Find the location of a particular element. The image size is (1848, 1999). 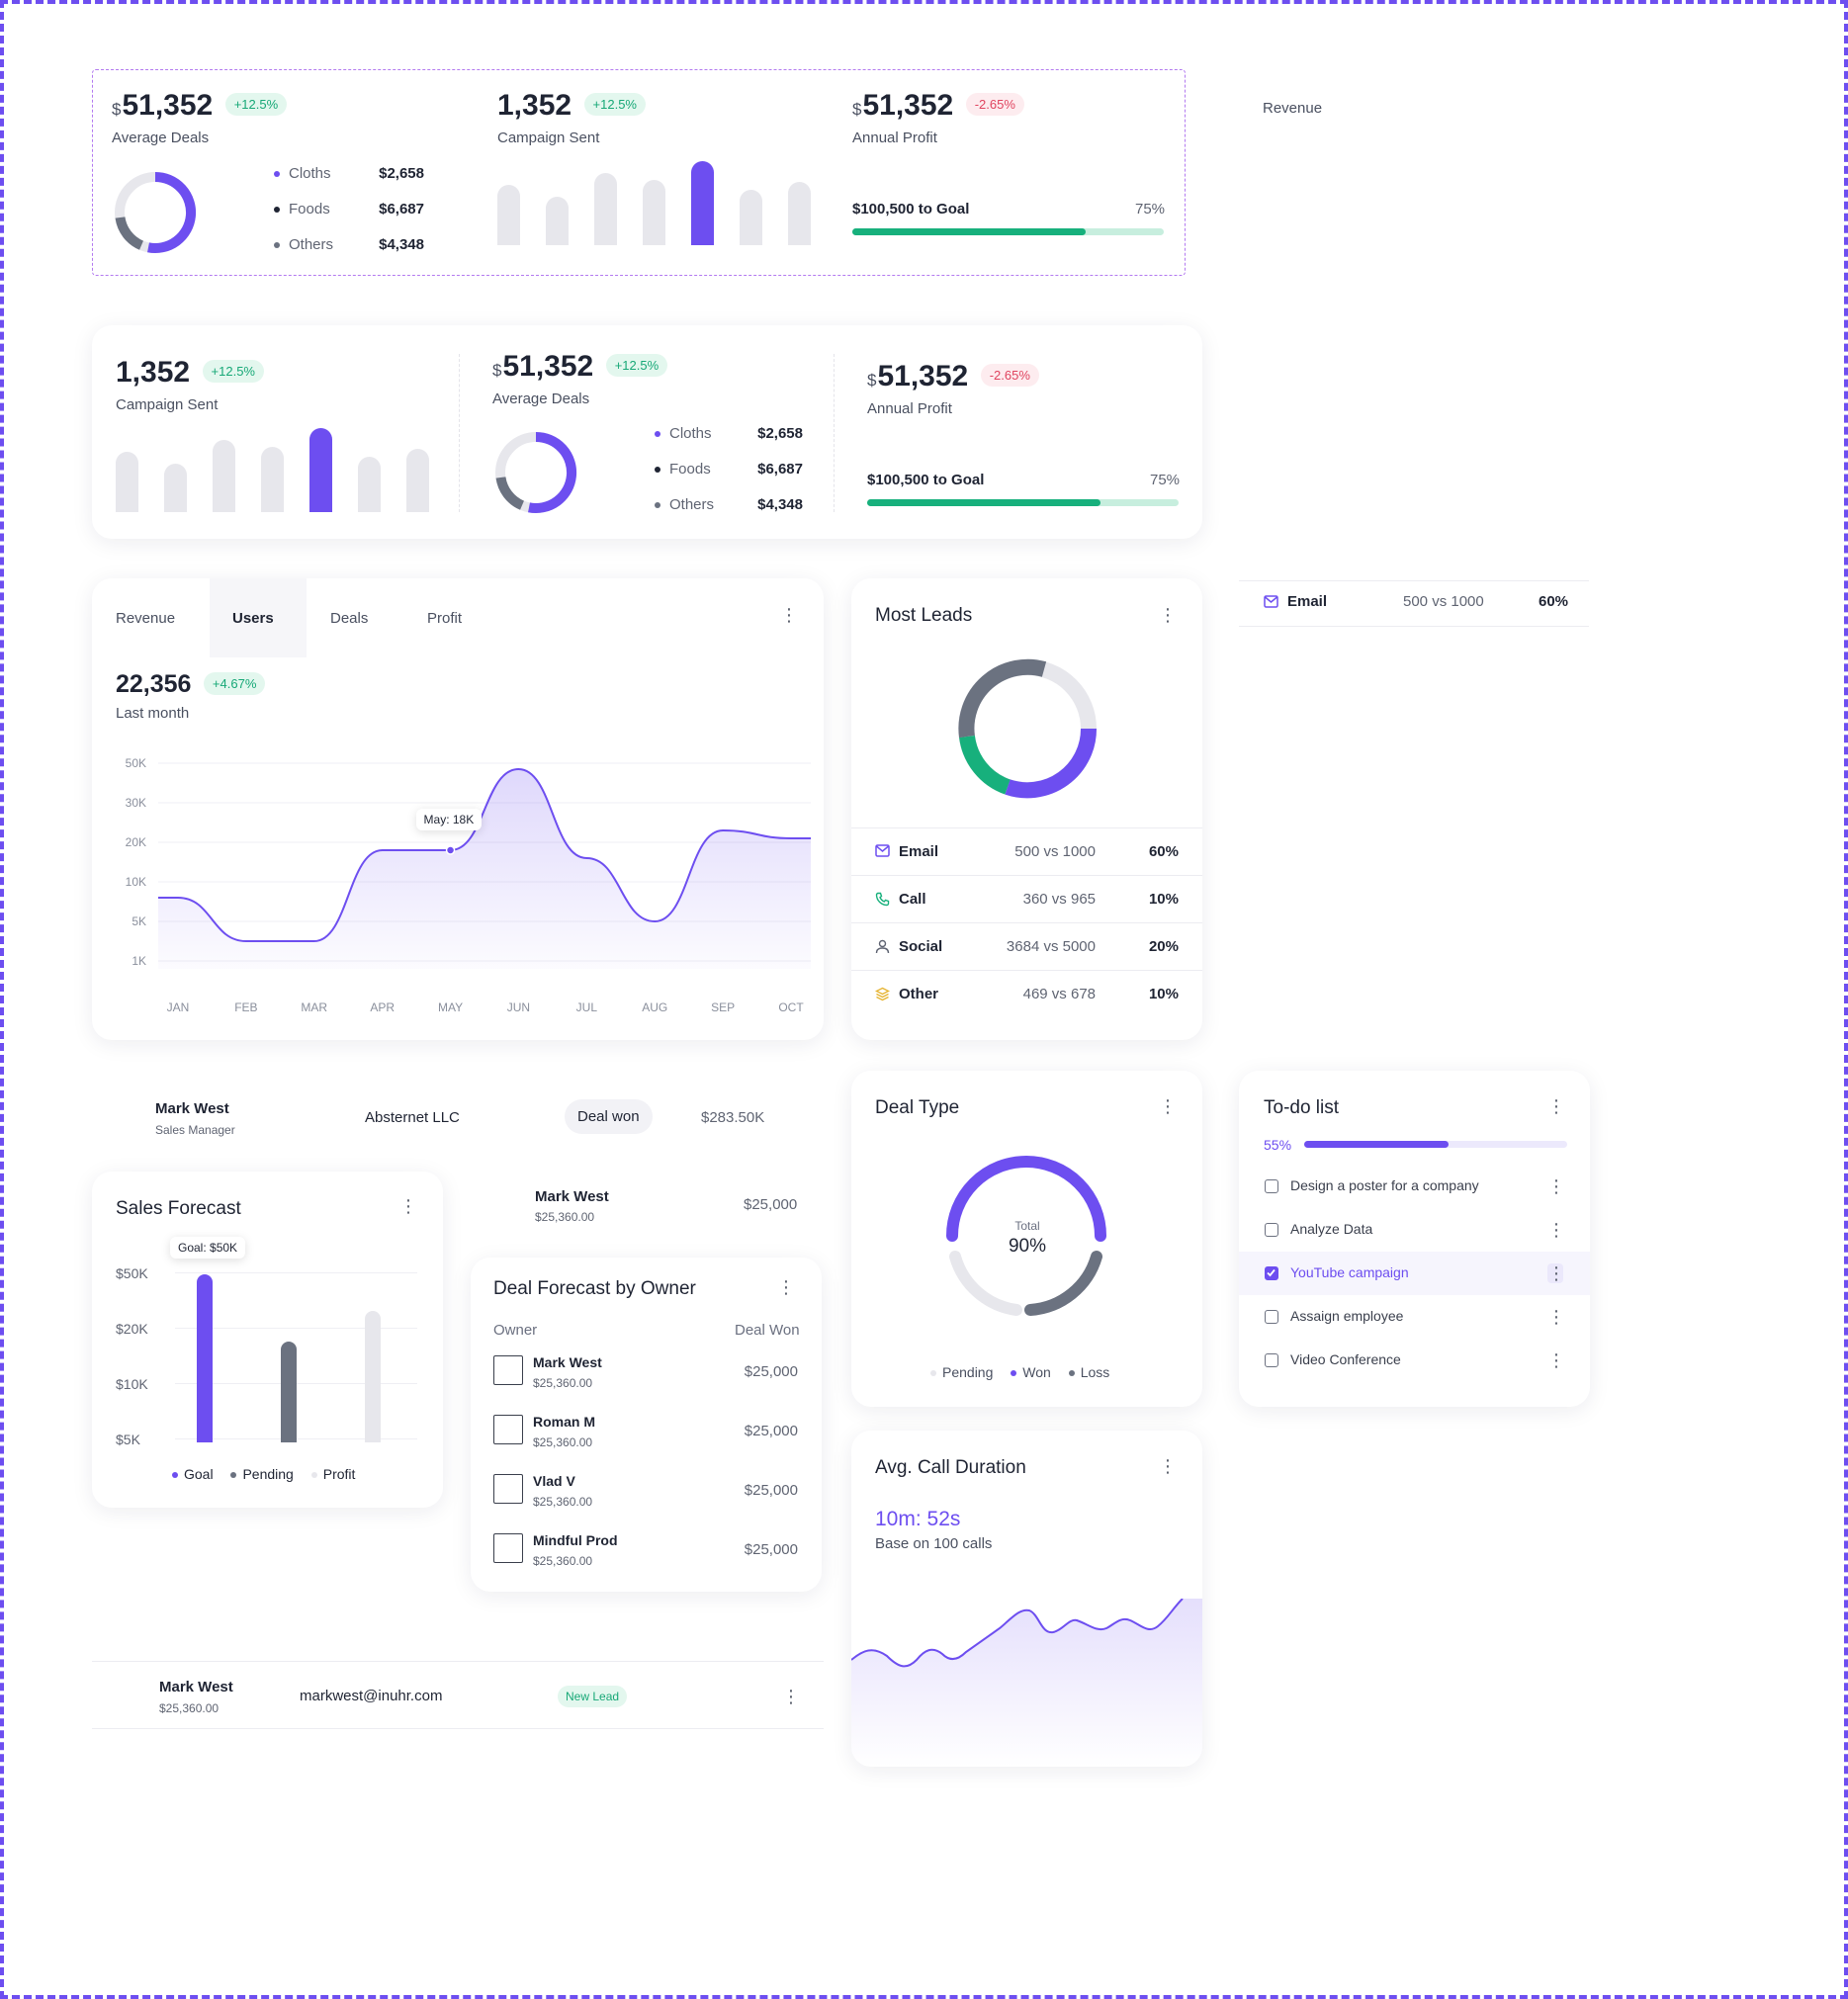

lead-ratio: 500 vs 1000 is located at coordinates (1055, 851).